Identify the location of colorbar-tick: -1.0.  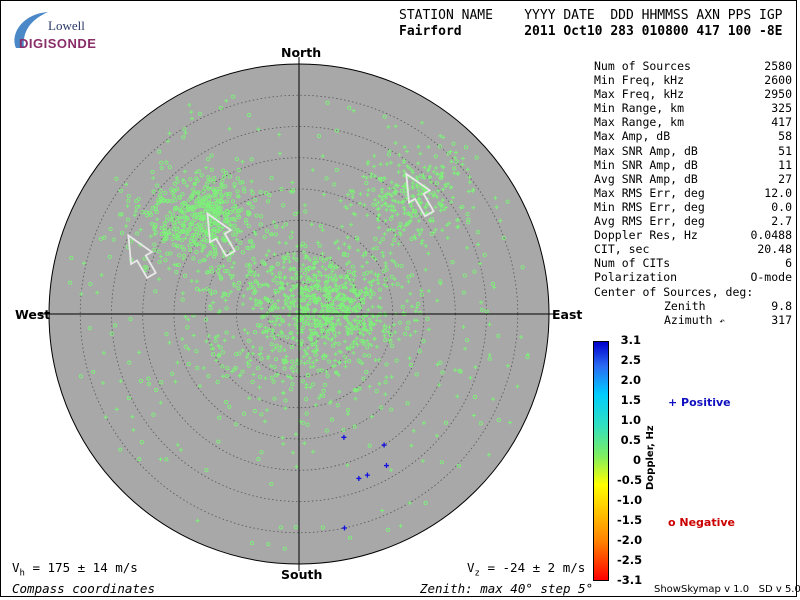
(630, 500).